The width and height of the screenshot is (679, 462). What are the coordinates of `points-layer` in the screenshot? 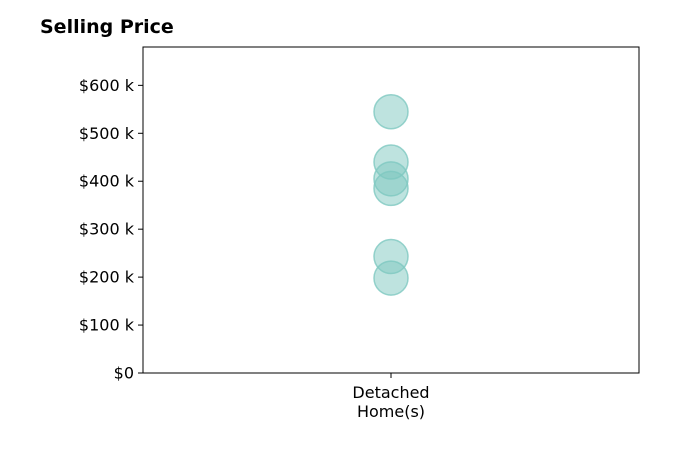 It's located at (391, 194).